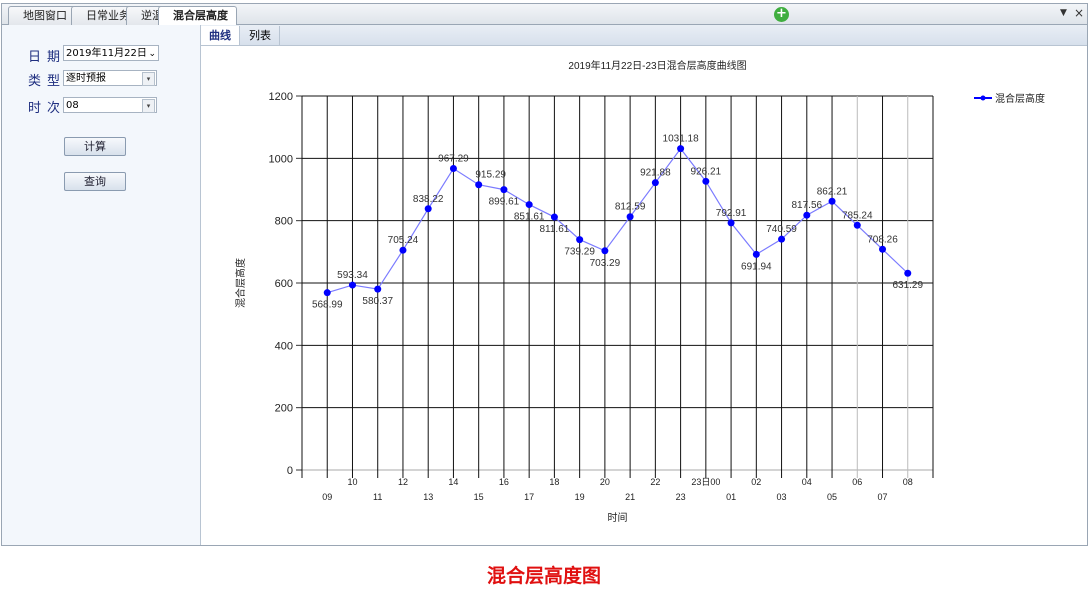 This screenshot has width=1088, height=601. I want to click on x-tick-label: 14, so click(453, 482).